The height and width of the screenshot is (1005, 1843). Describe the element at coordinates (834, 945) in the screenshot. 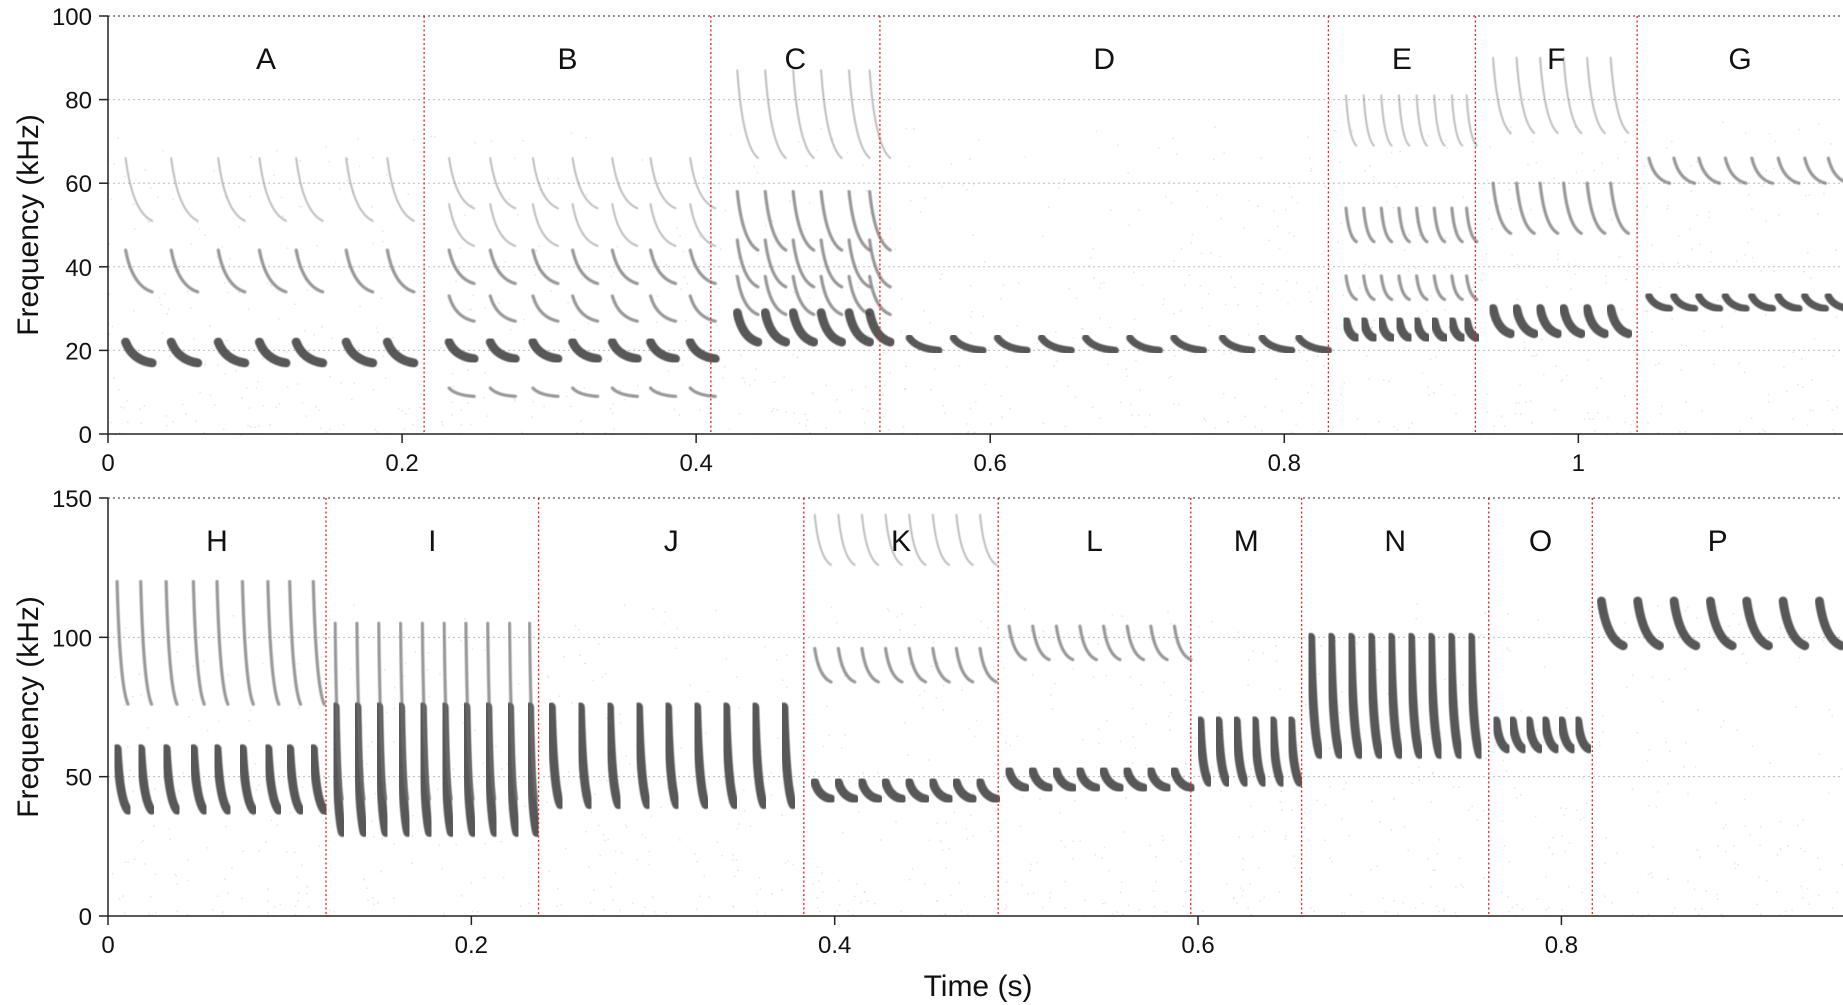

I see `x-tick-label: 0.4` at that location.